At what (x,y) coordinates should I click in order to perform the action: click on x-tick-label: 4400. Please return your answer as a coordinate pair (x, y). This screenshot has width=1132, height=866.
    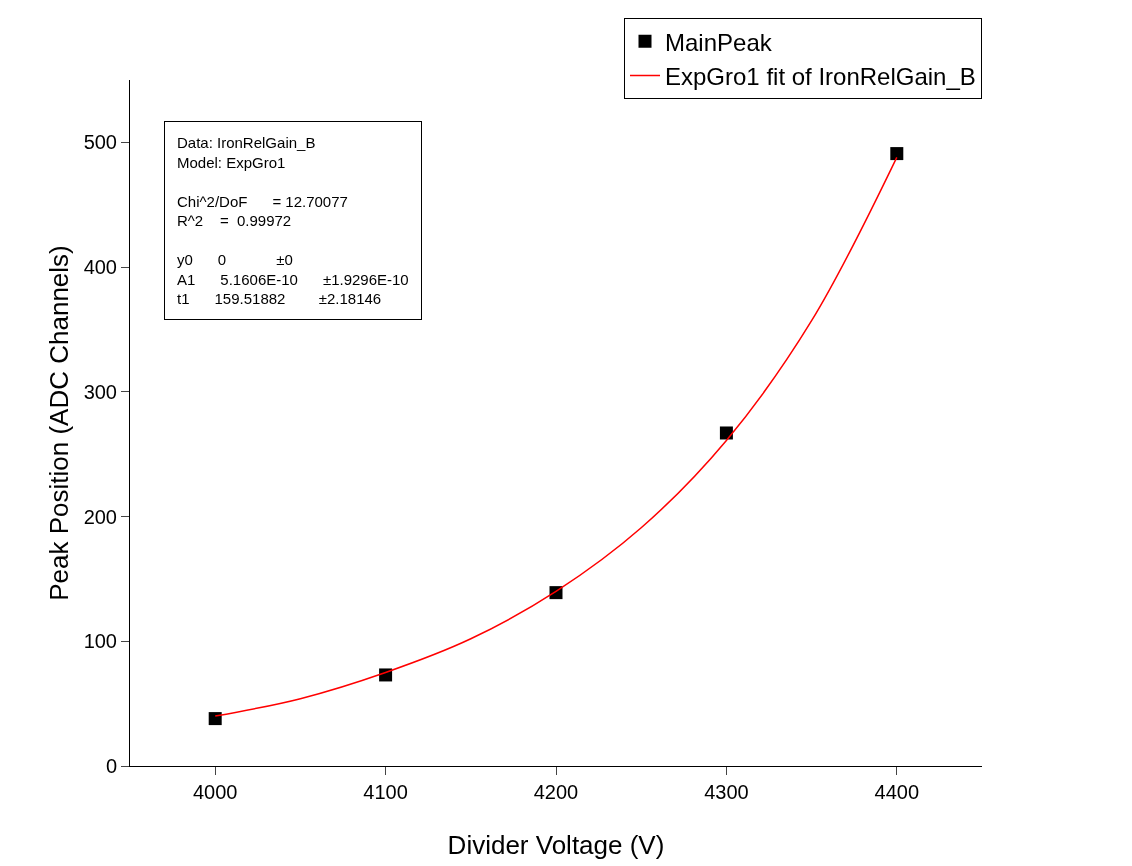
    Looking at the image, I should click on (897, 792).